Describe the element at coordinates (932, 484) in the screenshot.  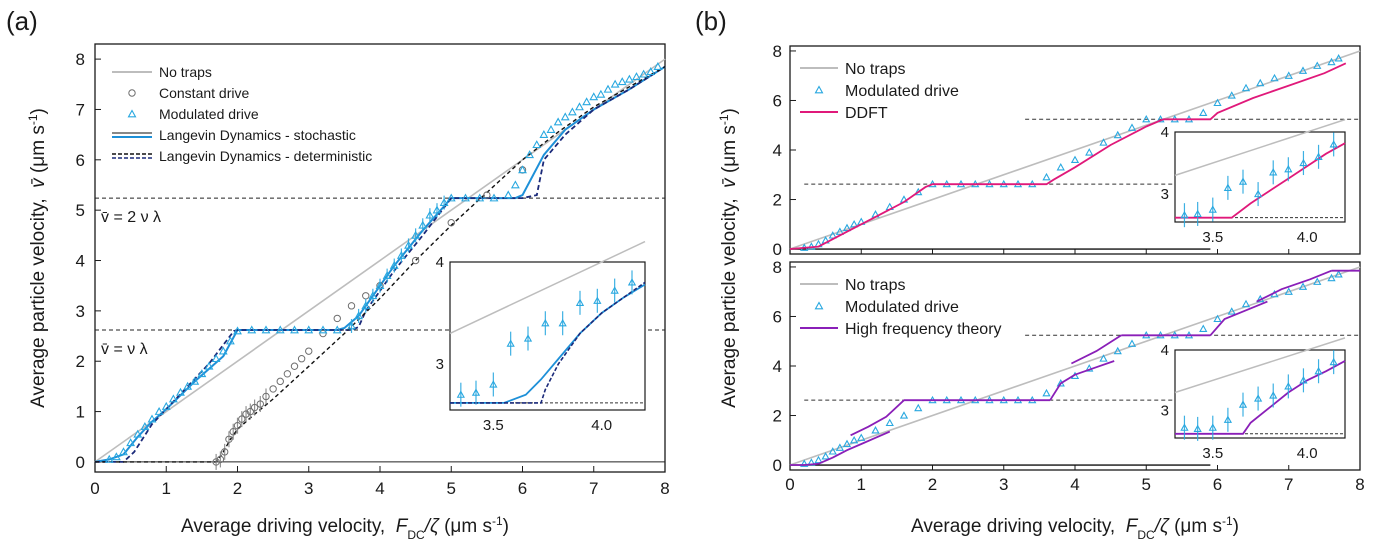
I see `x-tick-label: 2` at that location.